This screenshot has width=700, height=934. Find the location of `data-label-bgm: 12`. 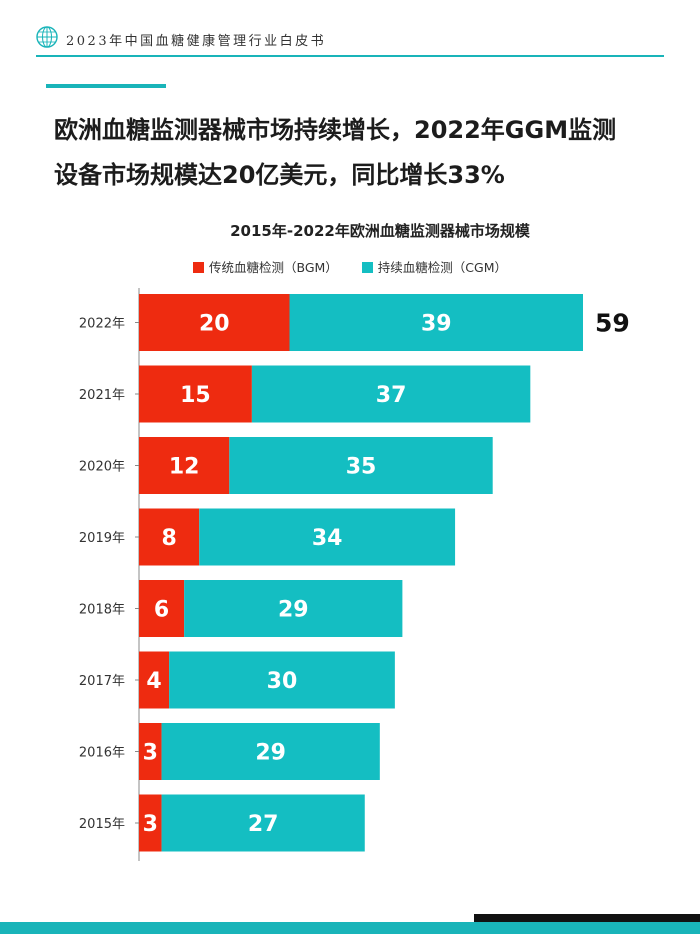

data-label-bgm: 12 is located at coordinates (184, 467).